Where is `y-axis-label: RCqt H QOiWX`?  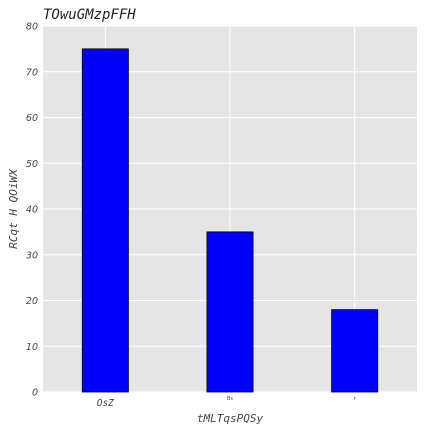 y-axis-label: RCqt H QOiWX is located at coordinates (13, 208).